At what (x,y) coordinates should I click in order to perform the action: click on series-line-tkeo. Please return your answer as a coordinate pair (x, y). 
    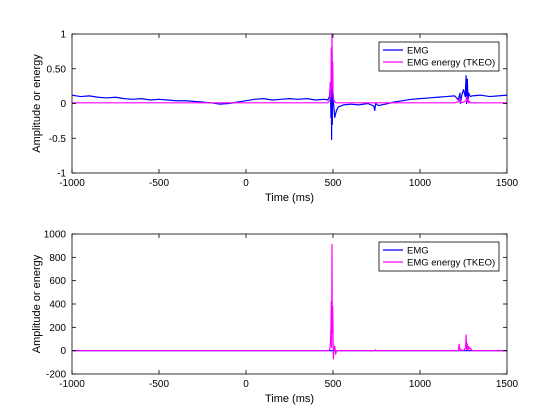
    Looking at the image, I should click on (289, 69).